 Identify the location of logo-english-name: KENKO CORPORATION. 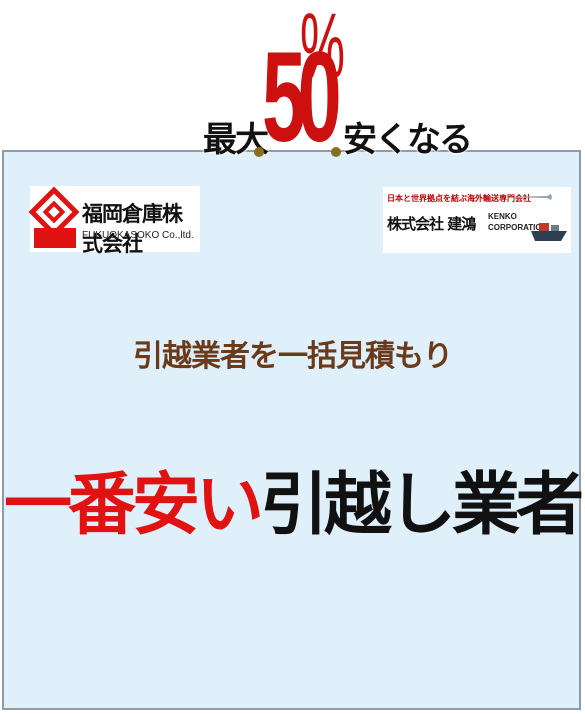
(517, 222).